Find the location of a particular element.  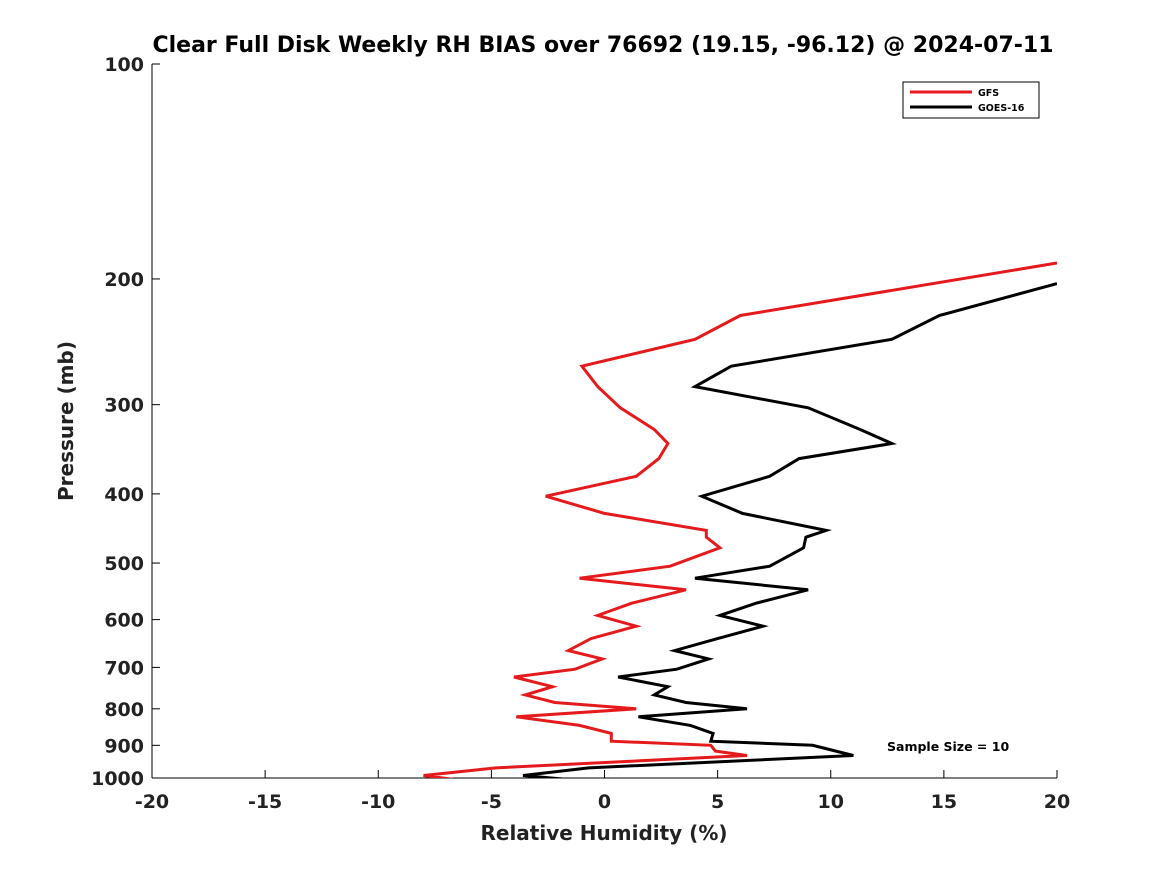

y-tick-label: 600 is located at coordinates (124, 621).